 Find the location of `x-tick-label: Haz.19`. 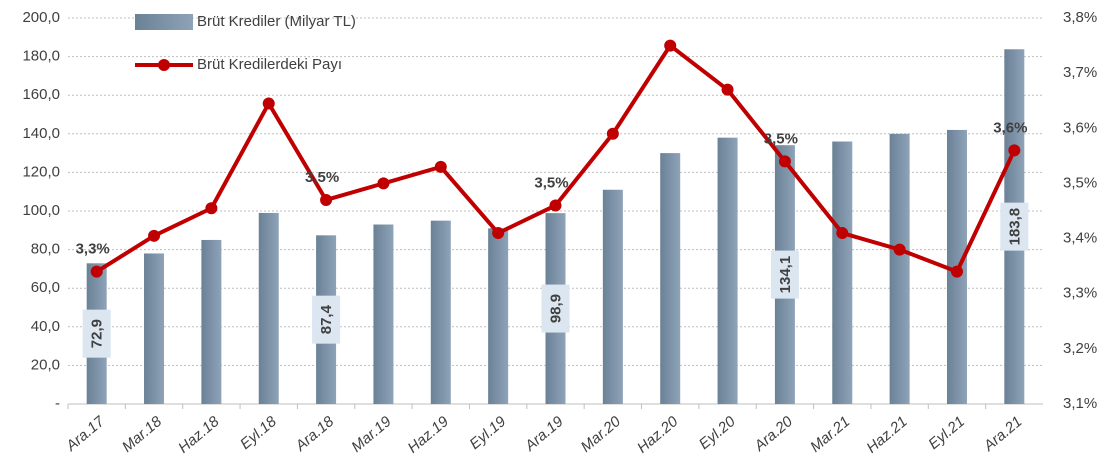

x-tick-label: Haz.19 is located at coordinates (429, 435).